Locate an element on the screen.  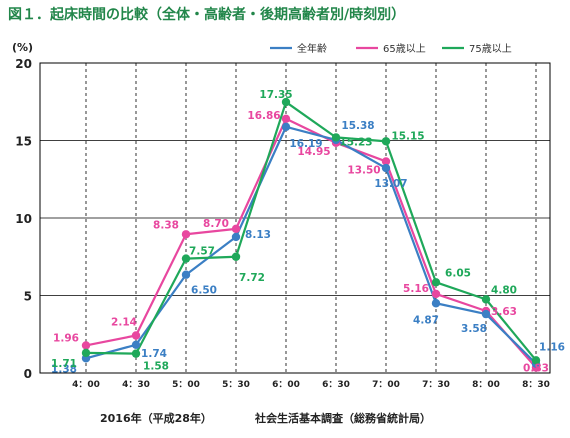
data-label: 15.15 is located at coordinates (407, 136).